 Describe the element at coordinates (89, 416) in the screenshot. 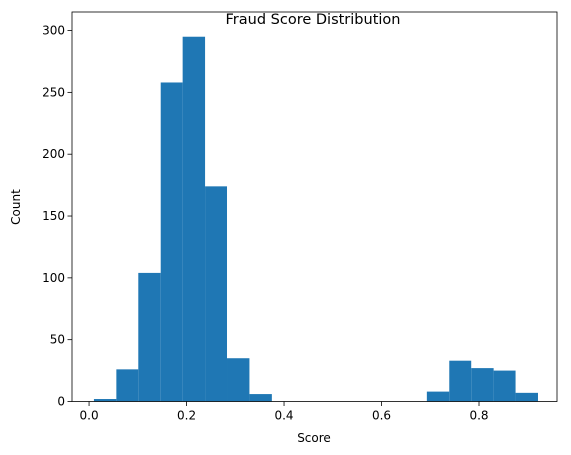

I see `x-tick-label: 0.0` at that location.